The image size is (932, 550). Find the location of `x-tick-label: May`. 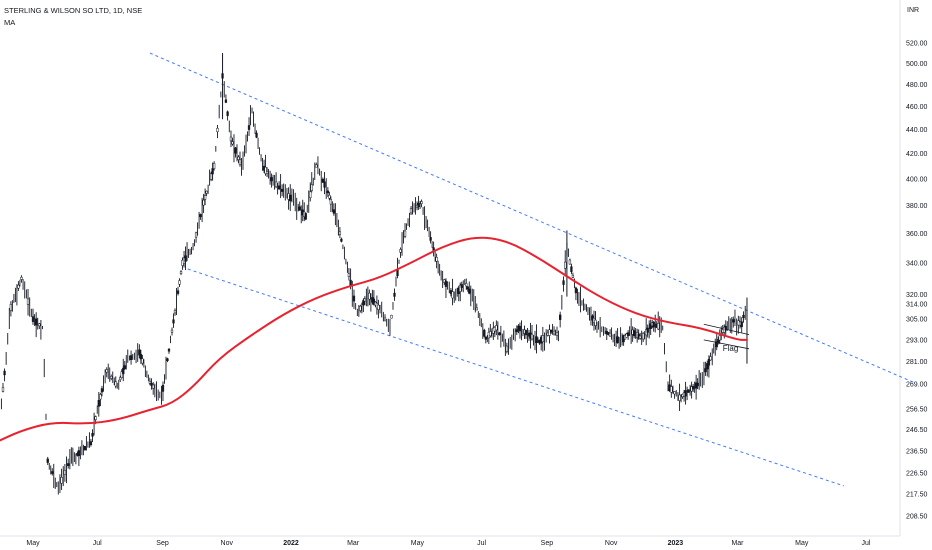

x-tick-label: May is located at coordinates (802, 543).